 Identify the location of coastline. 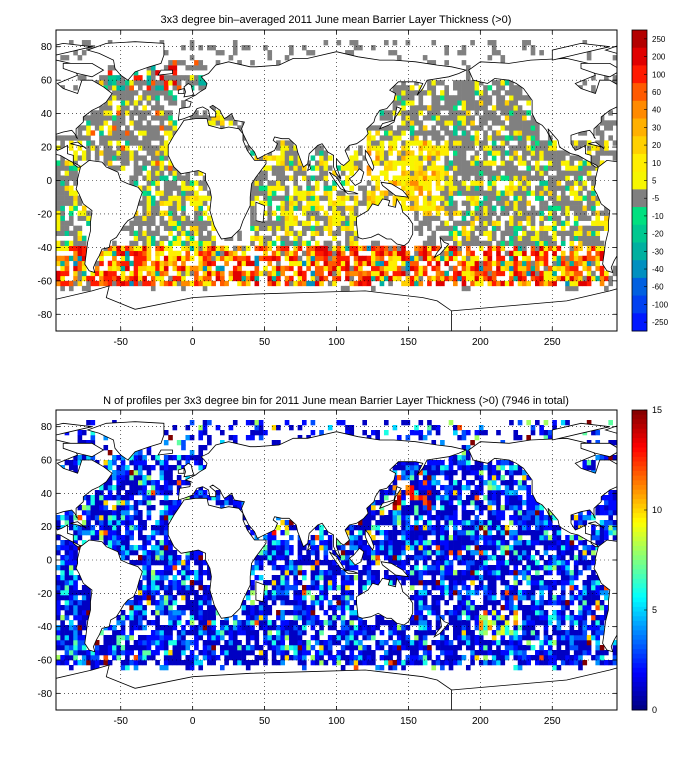
(181, 90).